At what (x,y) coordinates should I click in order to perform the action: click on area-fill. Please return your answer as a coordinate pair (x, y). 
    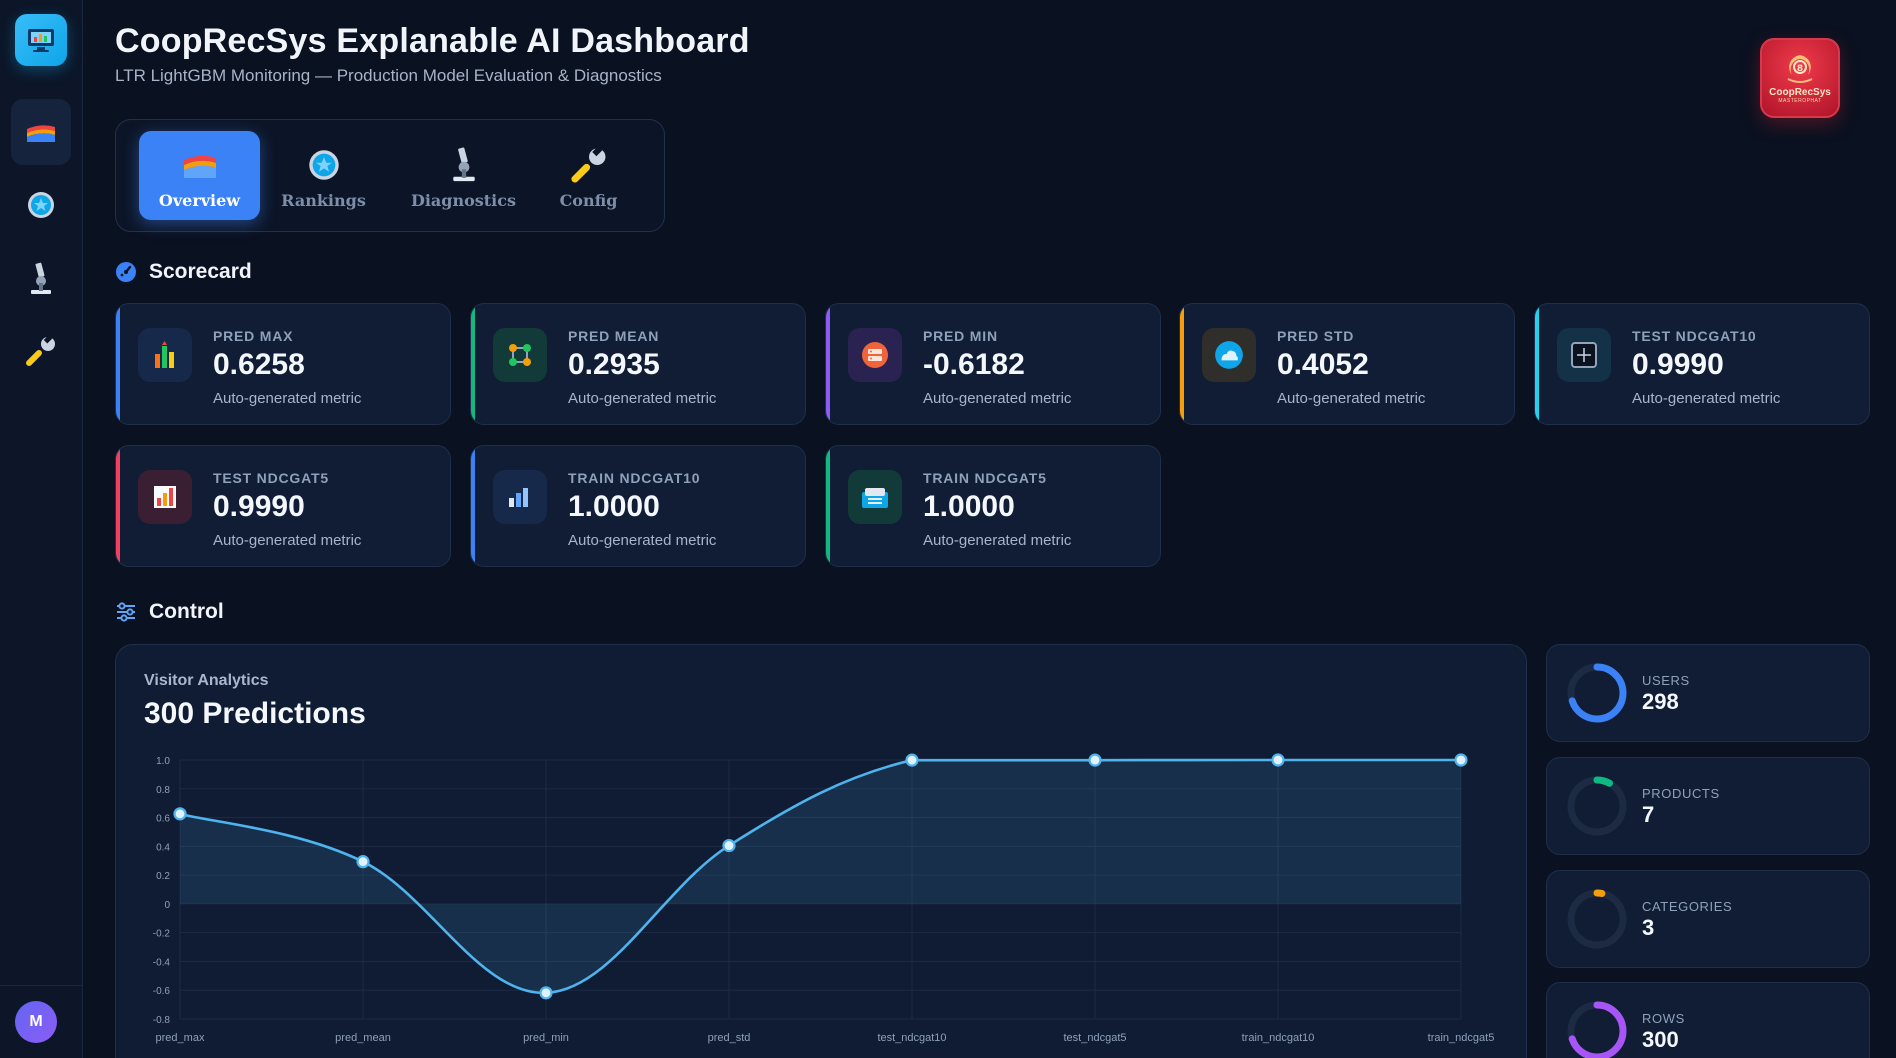
    Looking at the image, I should click on (820, 876).